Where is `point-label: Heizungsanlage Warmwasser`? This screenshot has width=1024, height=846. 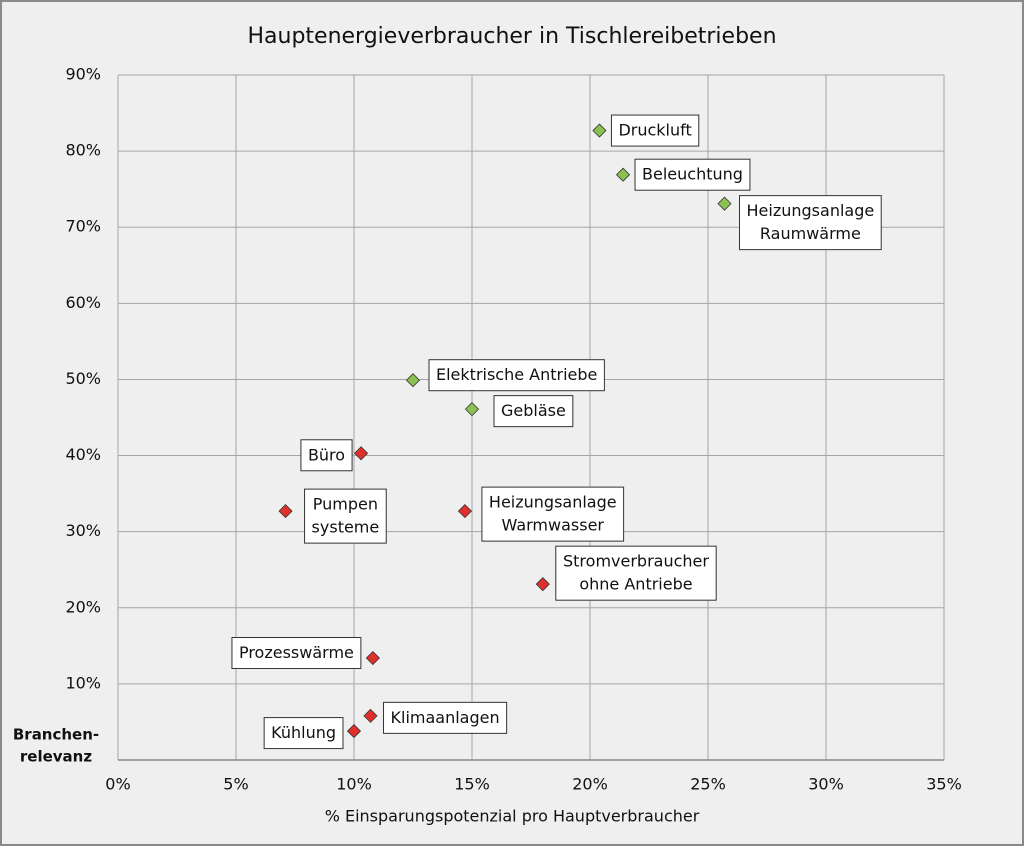
point-label: Heizungsanlage Warmwasser is located at coordinates (553, 514).